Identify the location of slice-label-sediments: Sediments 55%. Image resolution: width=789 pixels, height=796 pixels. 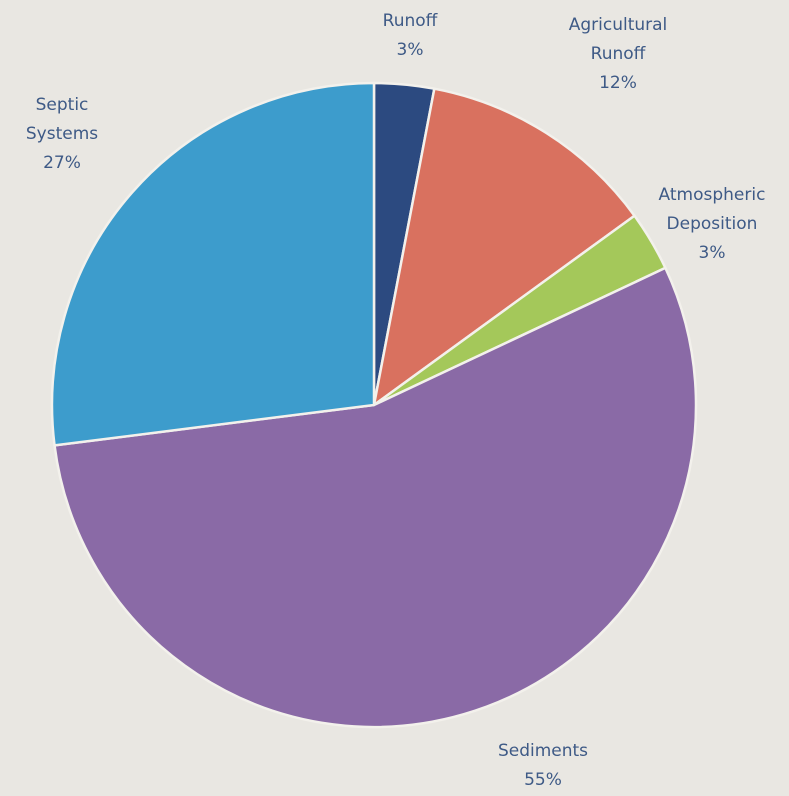
(543, 765).